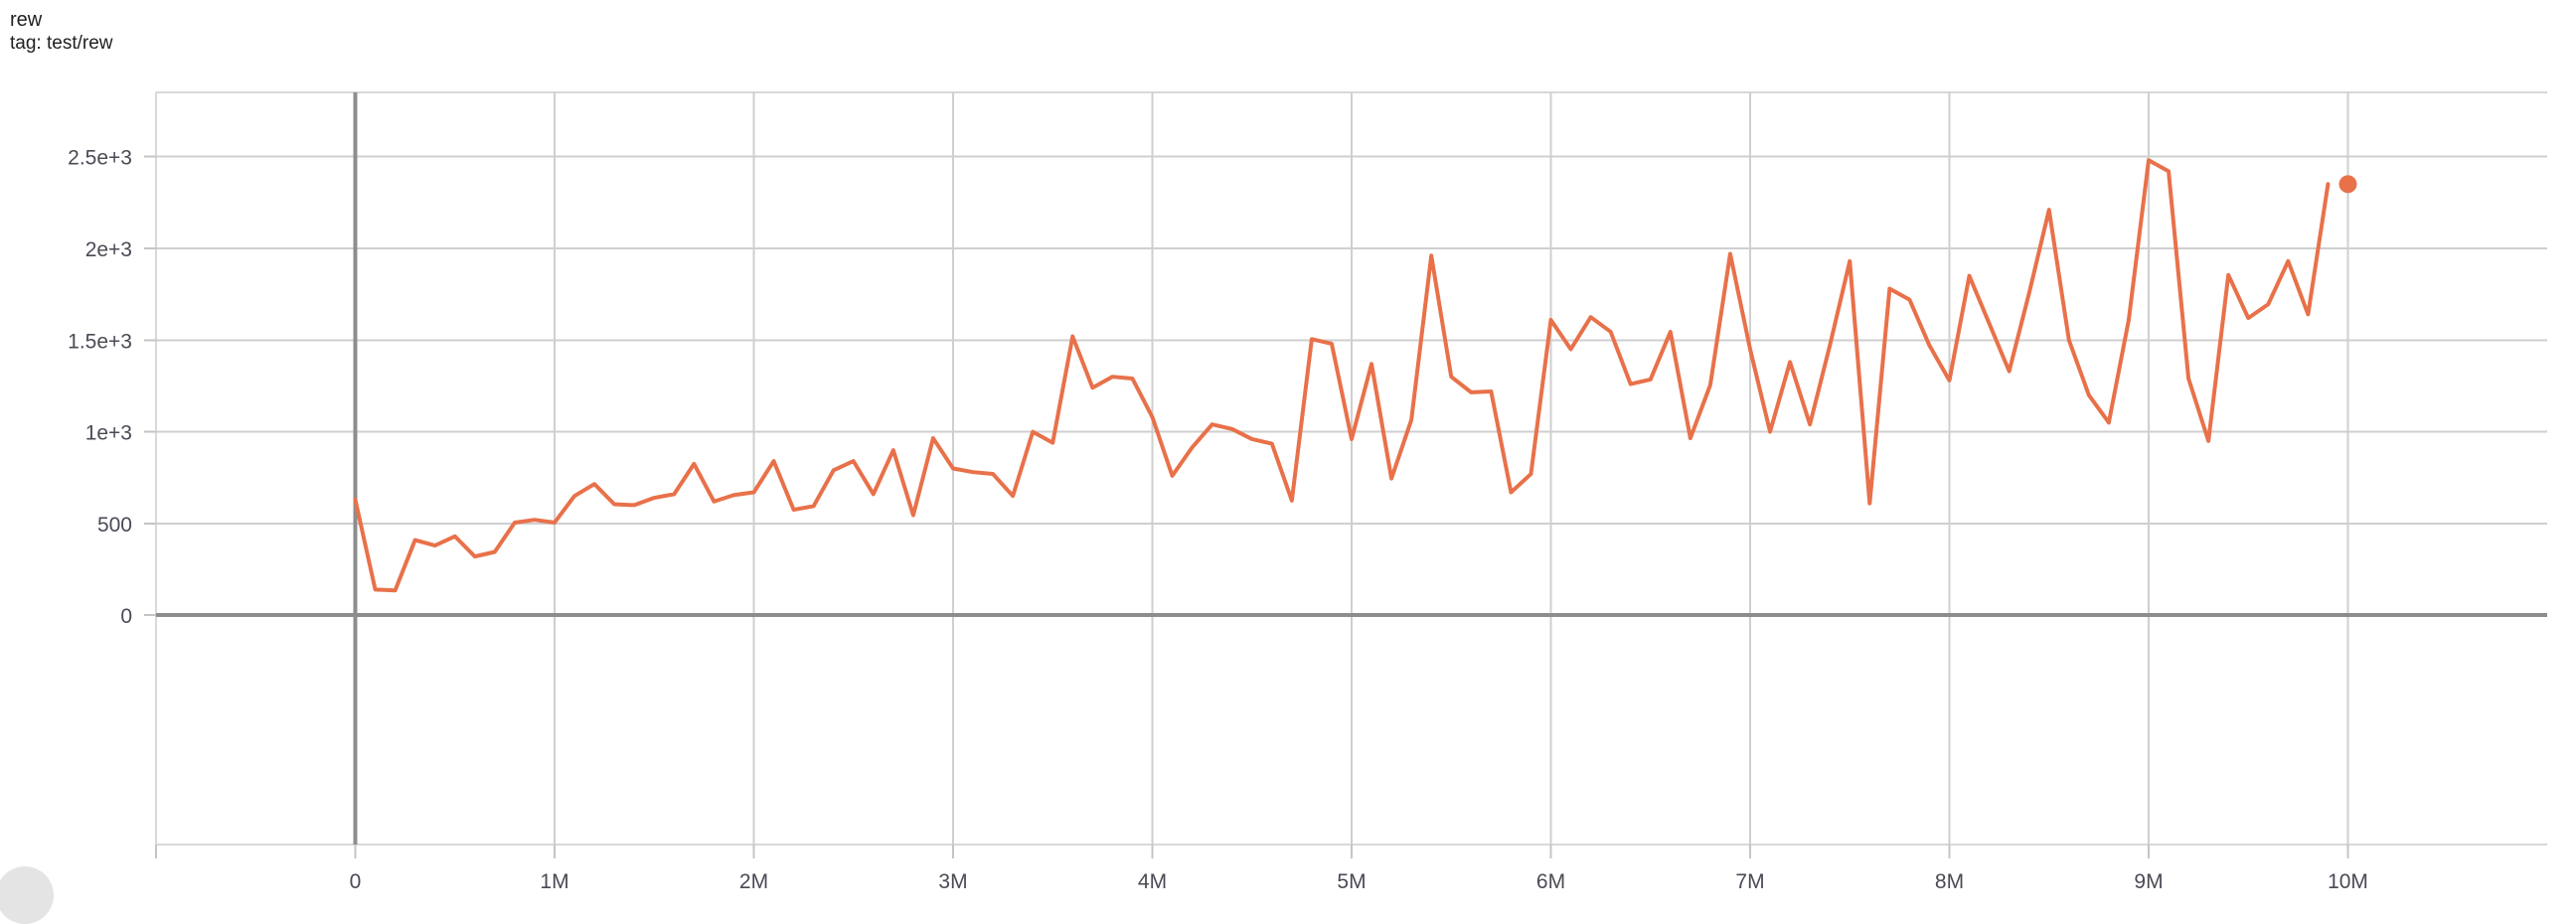 Image resolution: width=2576 pixels, height=924 pixels. What do you see at coordinates (1152, 882) in the screenshot?
I see `x-tick-label: 4M` at bounding box center [1152, 882].